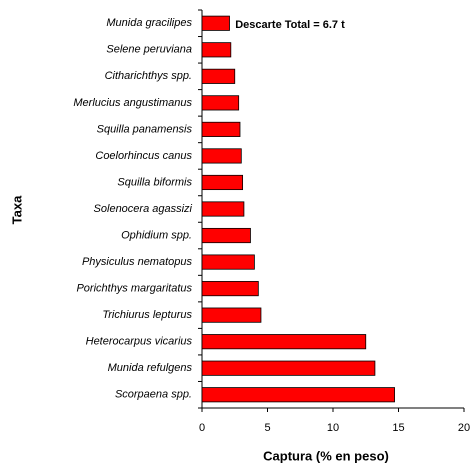 This screenshot has width=470, height=470. What do you see at coordinates (132, 103) in the screenshot?
I see `y-tick-label: Merlucius angustimanus` at bounding box center [132, 103].